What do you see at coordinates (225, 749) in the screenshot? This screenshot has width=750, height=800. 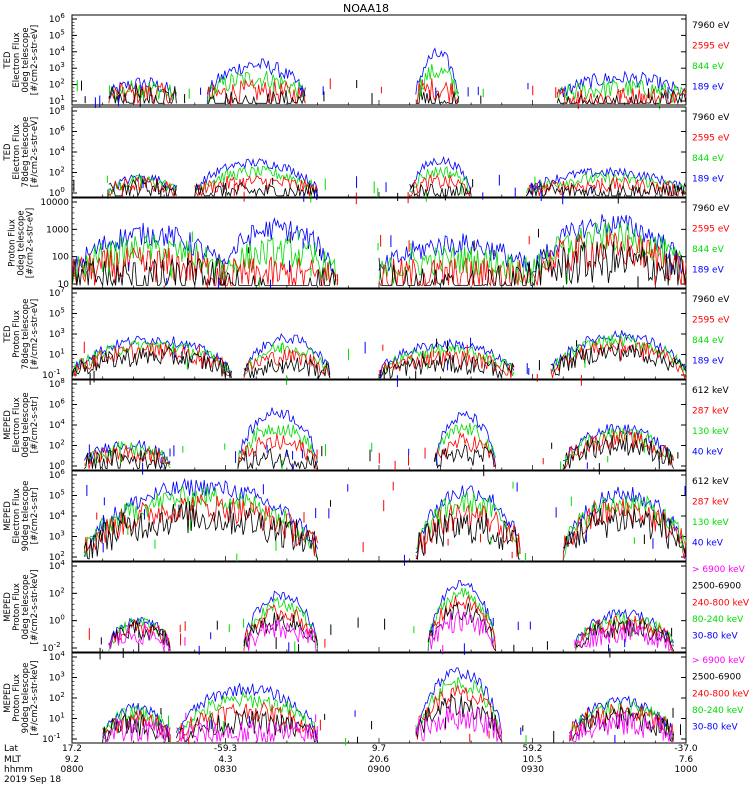 I see `time-axis-lat: -59.3` at bounding box center [225, 749].